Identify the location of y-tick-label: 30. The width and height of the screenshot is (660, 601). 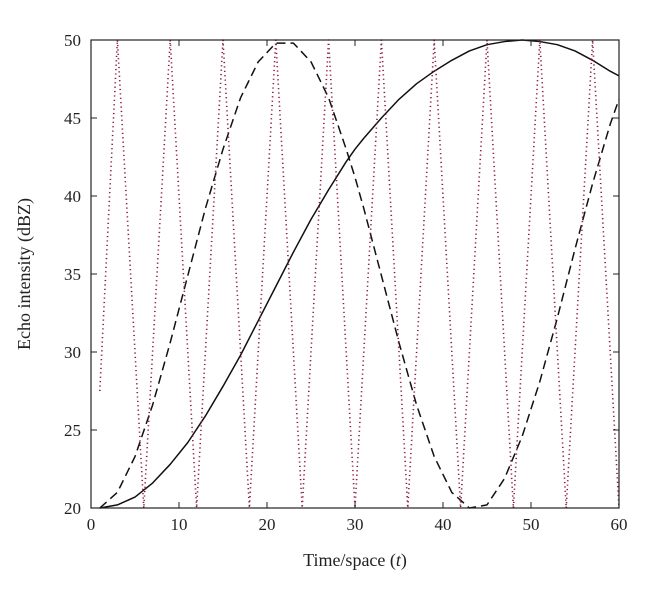
(72, 352).